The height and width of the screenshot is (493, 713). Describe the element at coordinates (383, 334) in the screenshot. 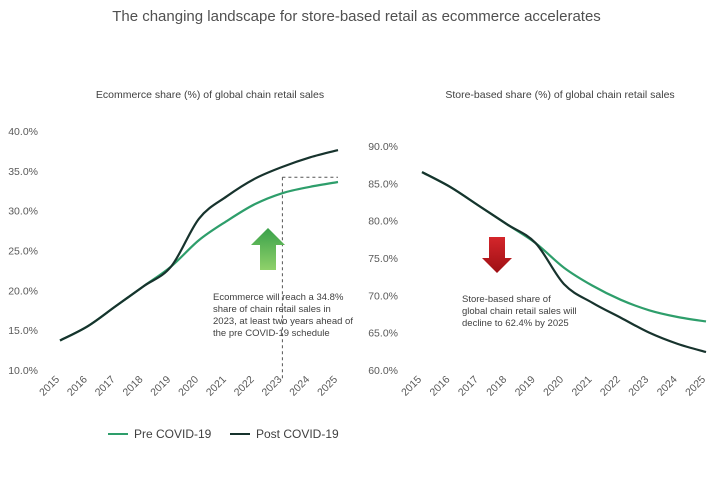

I see `y-tick-label: 65.0%` at that location.